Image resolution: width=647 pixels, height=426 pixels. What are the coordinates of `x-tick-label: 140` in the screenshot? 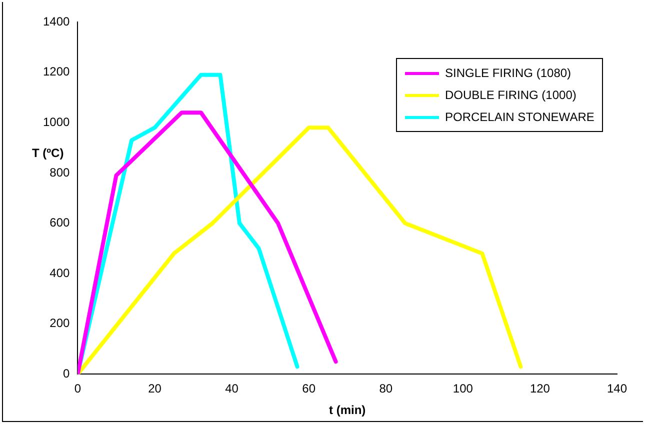 It's located at (617, 389).